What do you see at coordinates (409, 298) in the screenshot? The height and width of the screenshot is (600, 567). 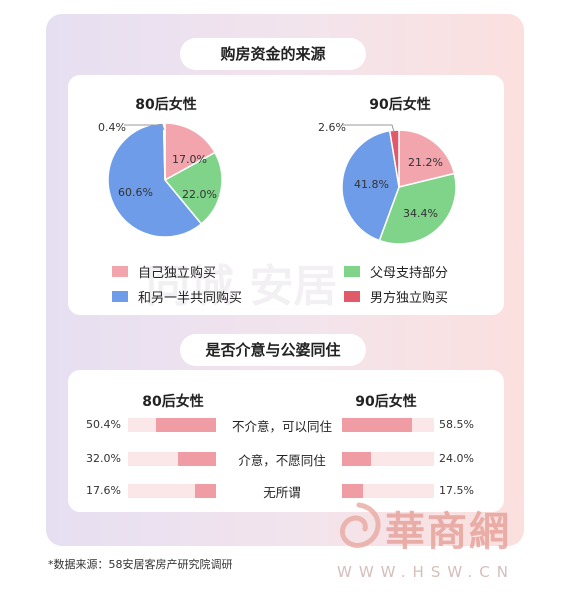 I see `legend-husband-label: 男方独立购买` at bounding box center [409, 298].